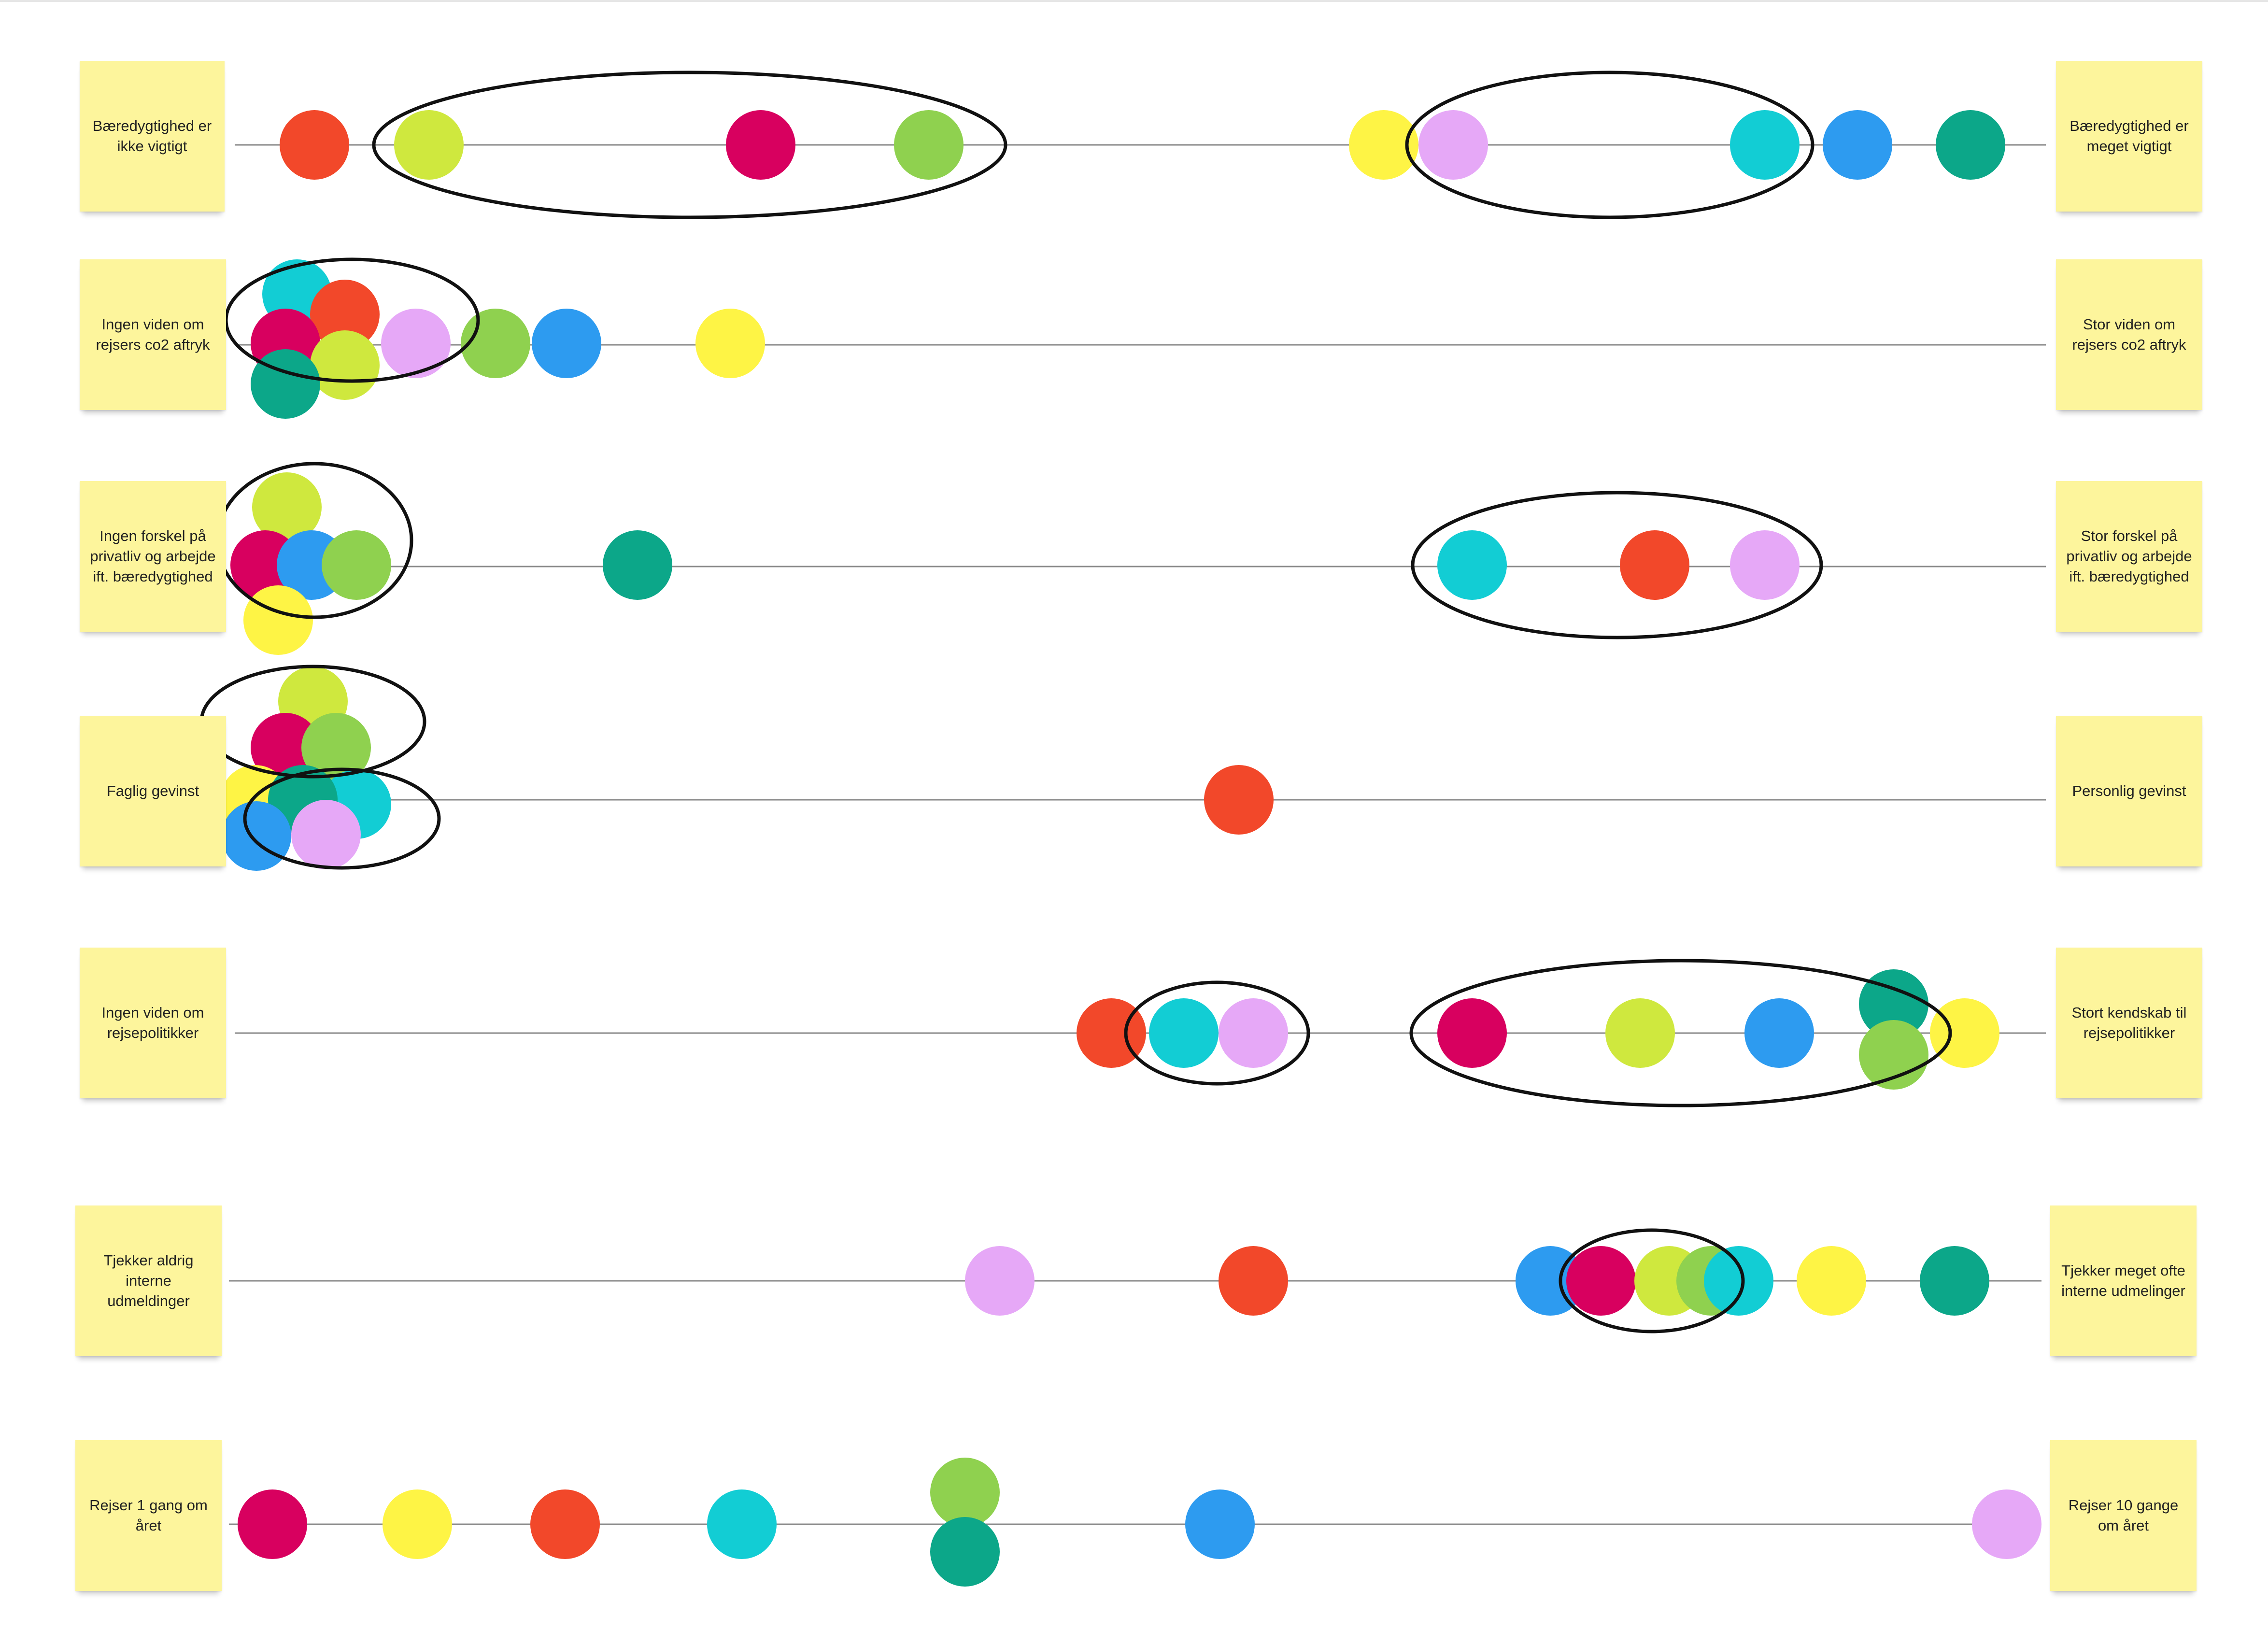 The width and height of the screenshot is (2268, 1645). I want to click on row-co2-knowledge-dot-lavender, so click(416, 343).